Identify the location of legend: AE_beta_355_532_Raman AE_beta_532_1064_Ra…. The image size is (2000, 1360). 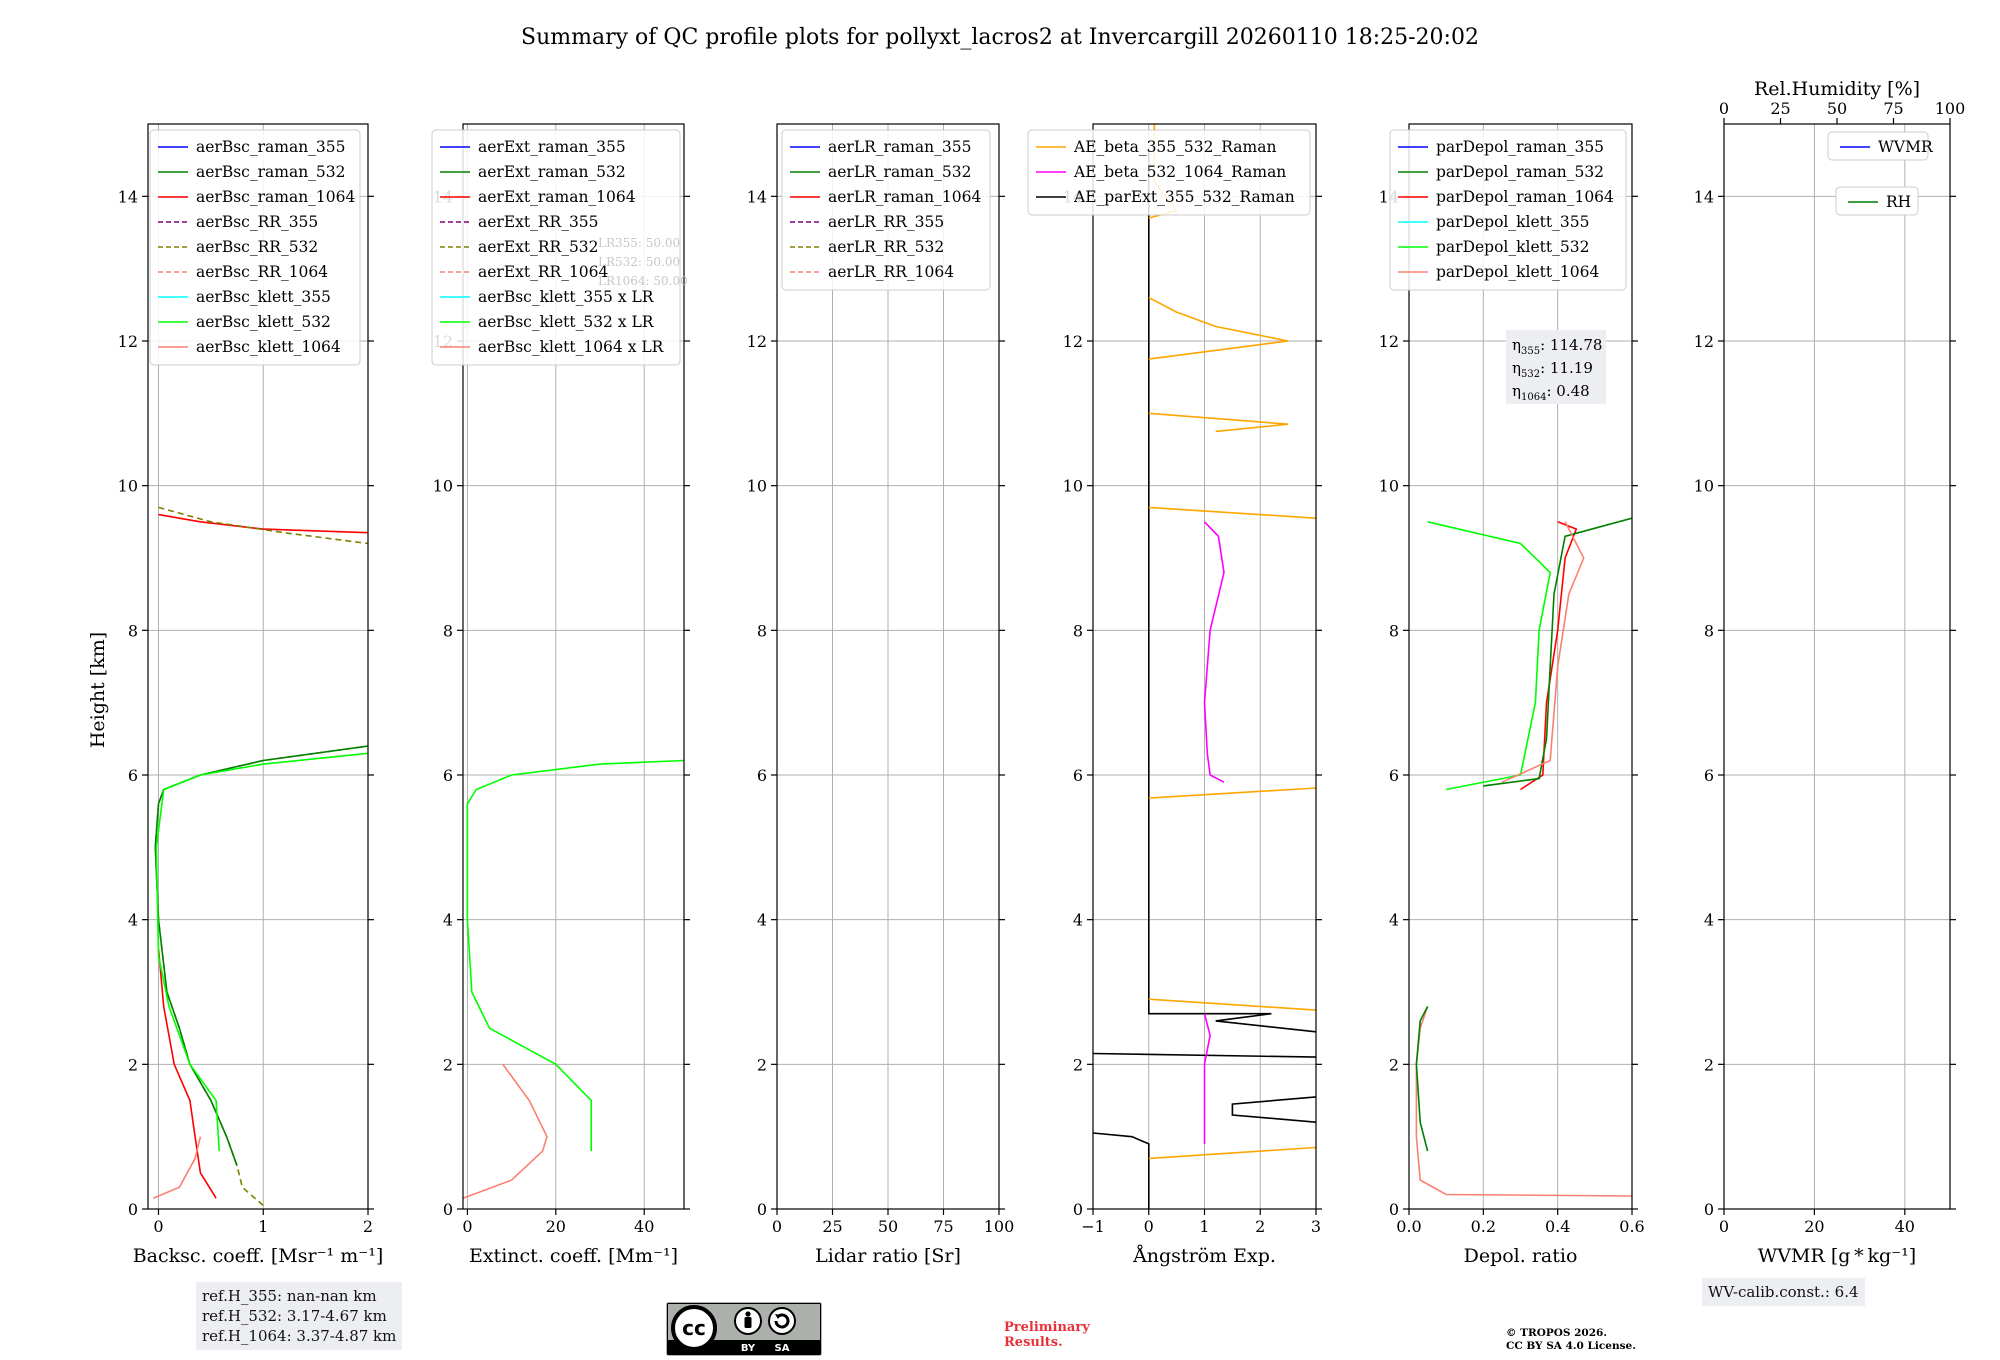
(1169, 172).